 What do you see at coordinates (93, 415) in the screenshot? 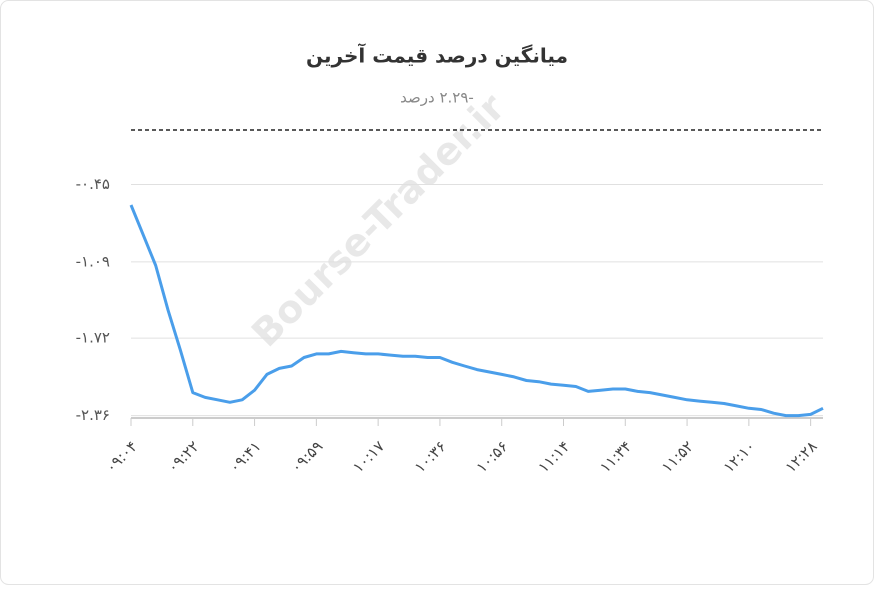
I see `y-tick-label: -۲.۳۶` at bounding box center [93, 415].